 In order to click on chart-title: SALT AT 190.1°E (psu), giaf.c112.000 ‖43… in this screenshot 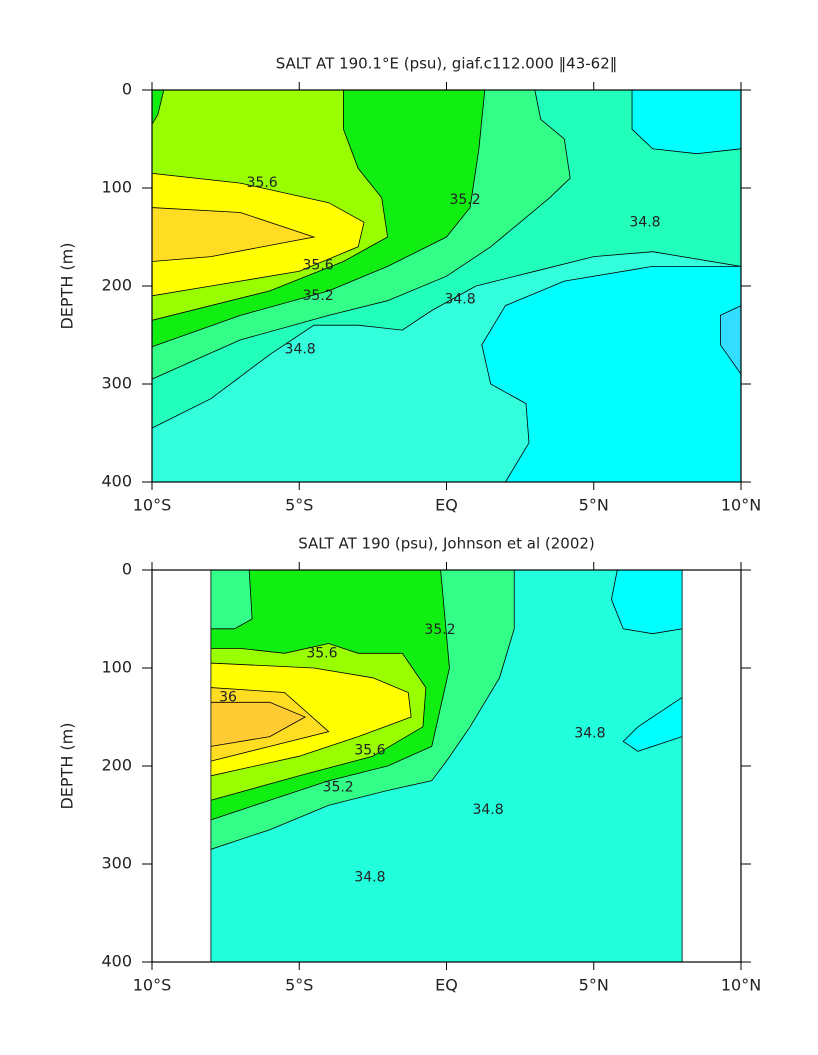, I will do `click(447, 64)`.